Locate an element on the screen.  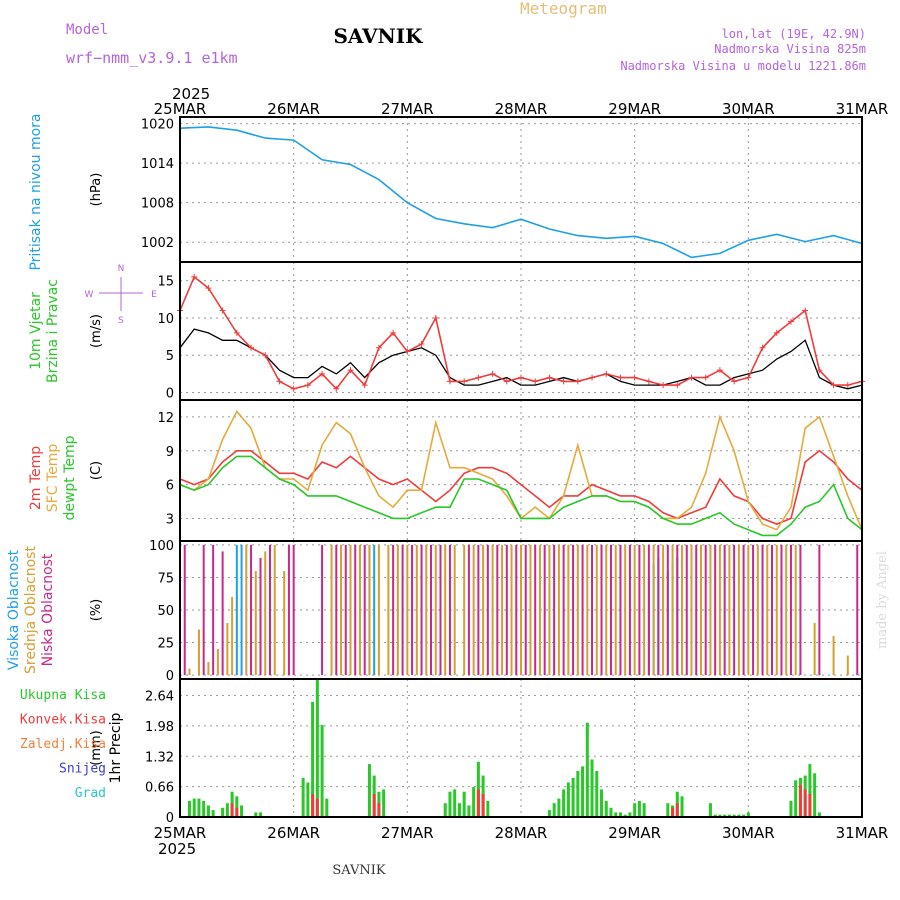
precip-panel-frame is located at coordinates (521, 748).